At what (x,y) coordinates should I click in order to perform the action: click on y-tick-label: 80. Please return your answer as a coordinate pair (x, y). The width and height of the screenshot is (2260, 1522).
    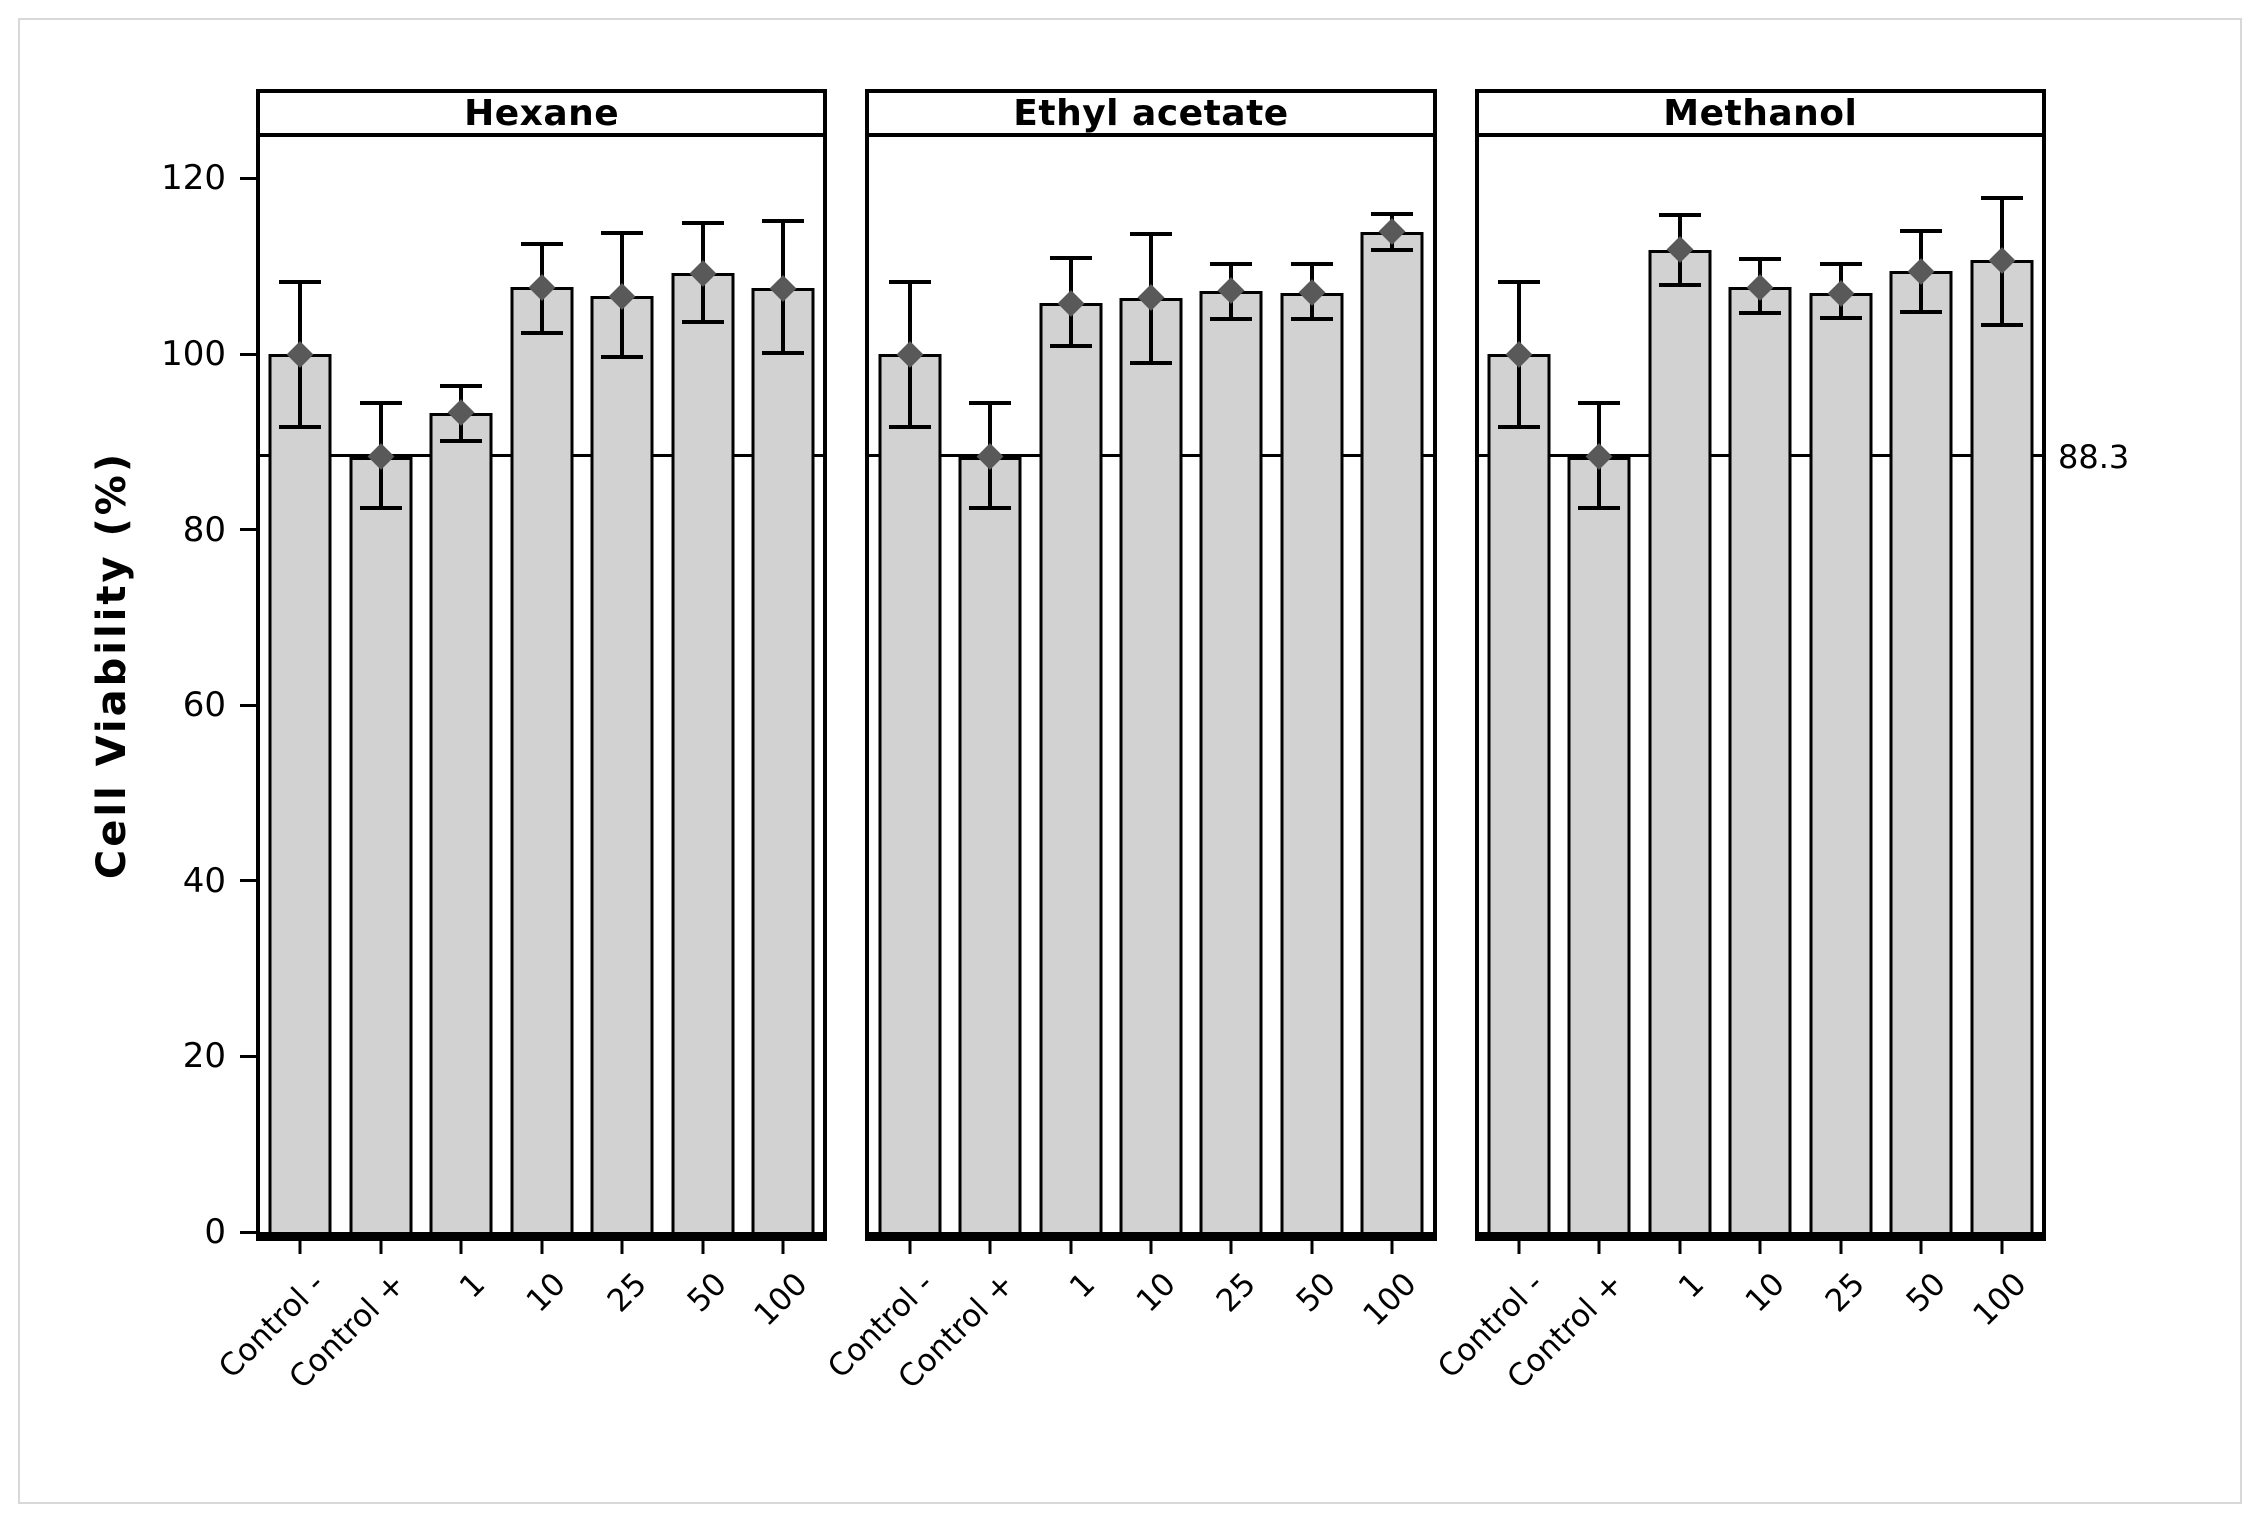
    Looking at the image, I should click on (204, 529).